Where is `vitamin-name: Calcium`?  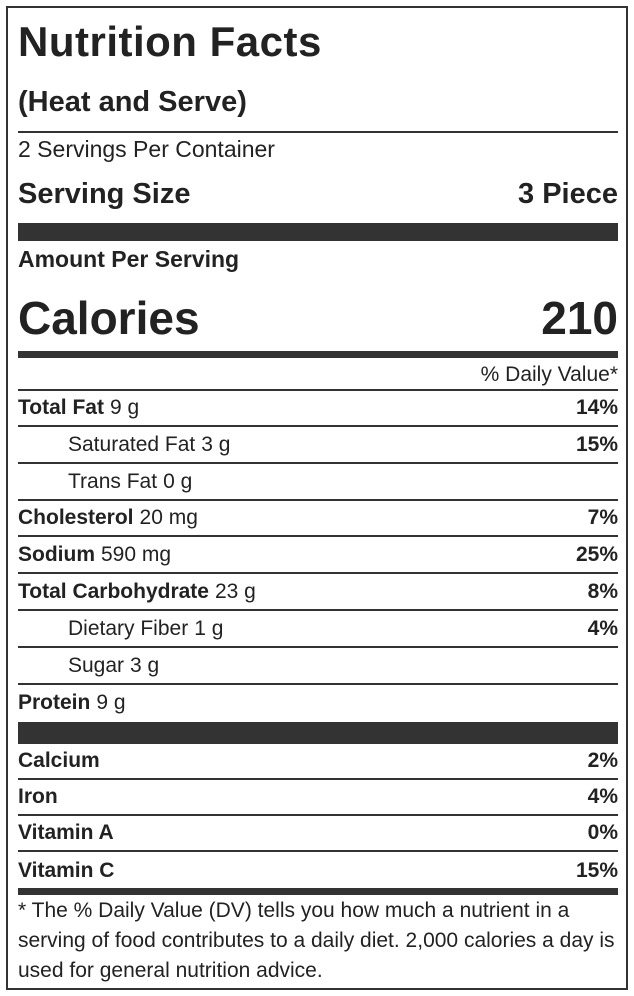 vitamin-name: Calcium is located at coordinates (59, 760).